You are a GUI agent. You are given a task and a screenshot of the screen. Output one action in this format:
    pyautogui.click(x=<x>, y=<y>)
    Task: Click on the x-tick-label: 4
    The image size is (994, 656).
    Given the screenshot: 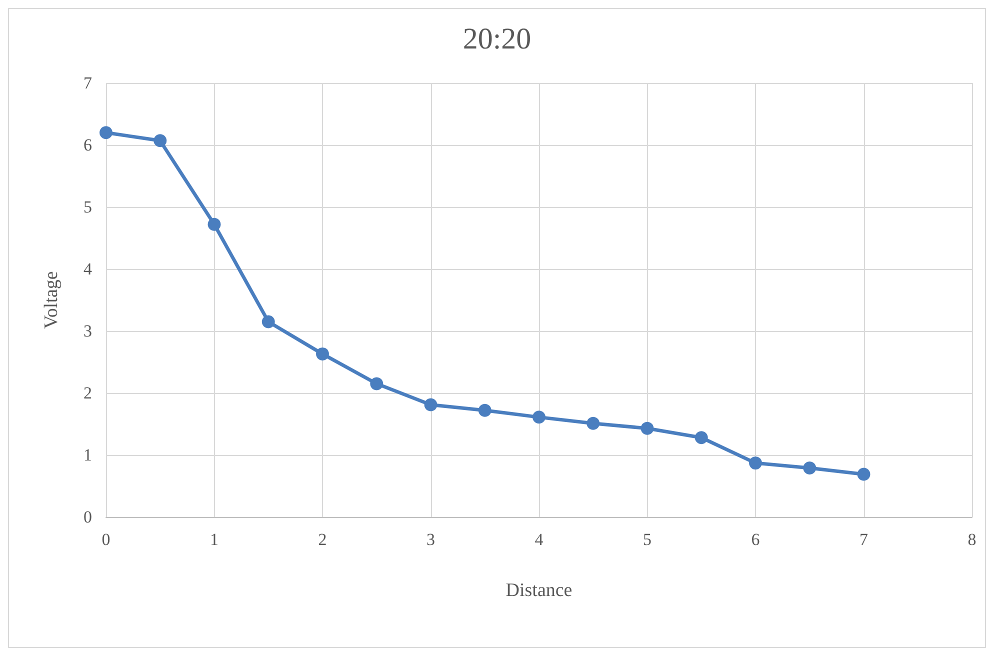 What is the action you would take?
    pyautogui.click(x=539, y=539)
    